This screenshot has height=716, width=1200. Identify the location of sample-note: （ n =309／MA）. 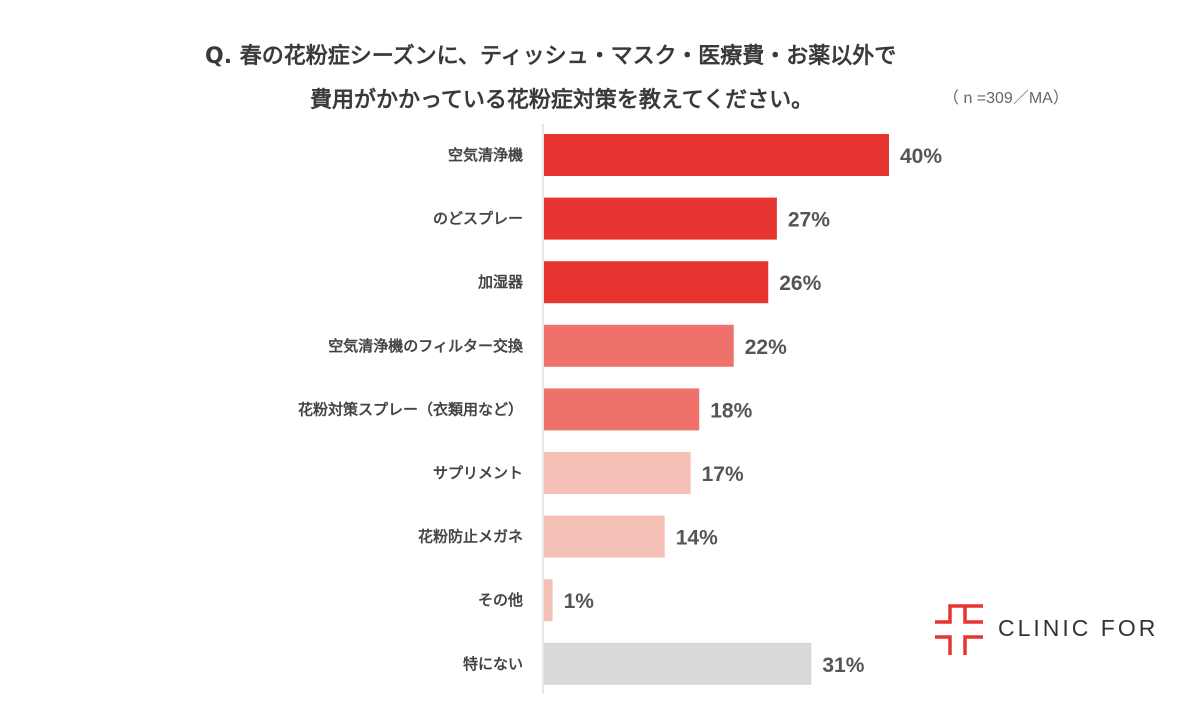
(1006, 98).